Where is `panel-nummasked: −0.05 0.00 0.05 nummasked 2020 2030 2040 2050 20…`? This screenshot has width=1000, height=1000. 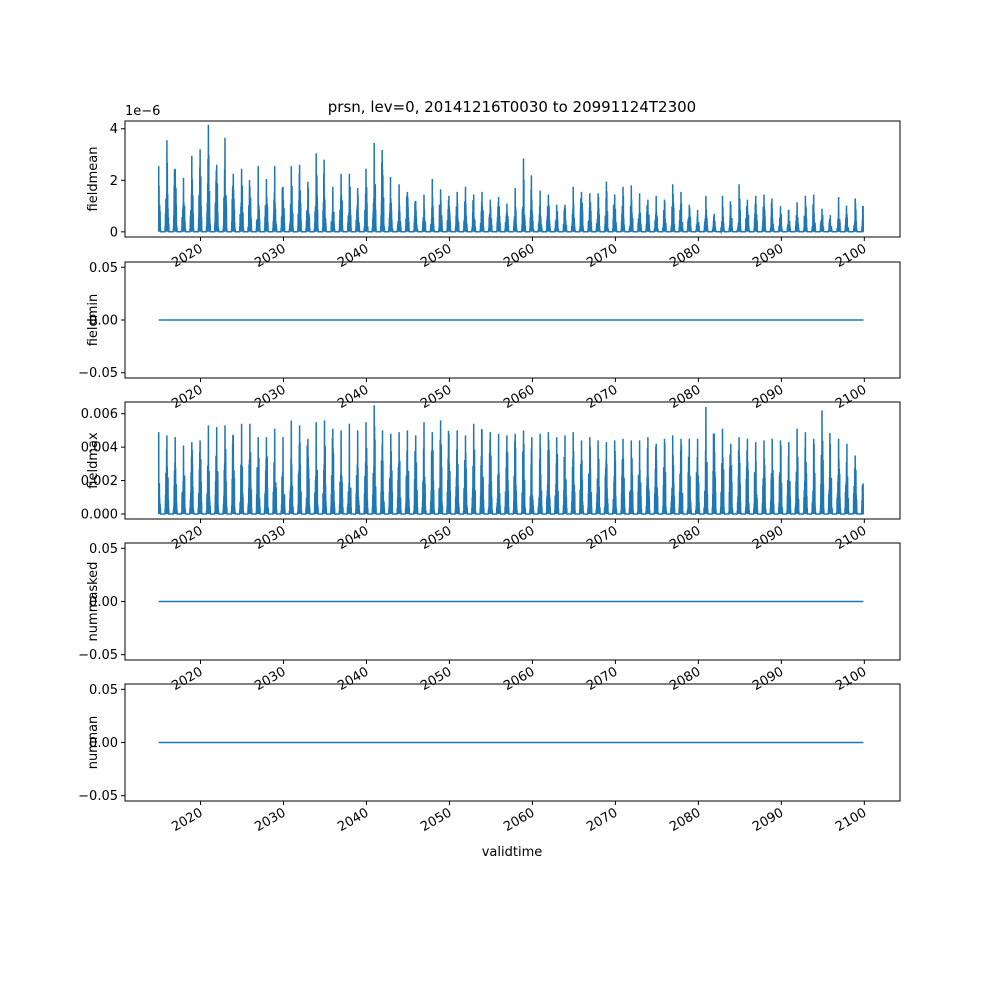 panel-nummasked: −0.05 0.00 0.05 nummasked 2020 2030 2040 2050 20… is located at coordinates (489, 618).